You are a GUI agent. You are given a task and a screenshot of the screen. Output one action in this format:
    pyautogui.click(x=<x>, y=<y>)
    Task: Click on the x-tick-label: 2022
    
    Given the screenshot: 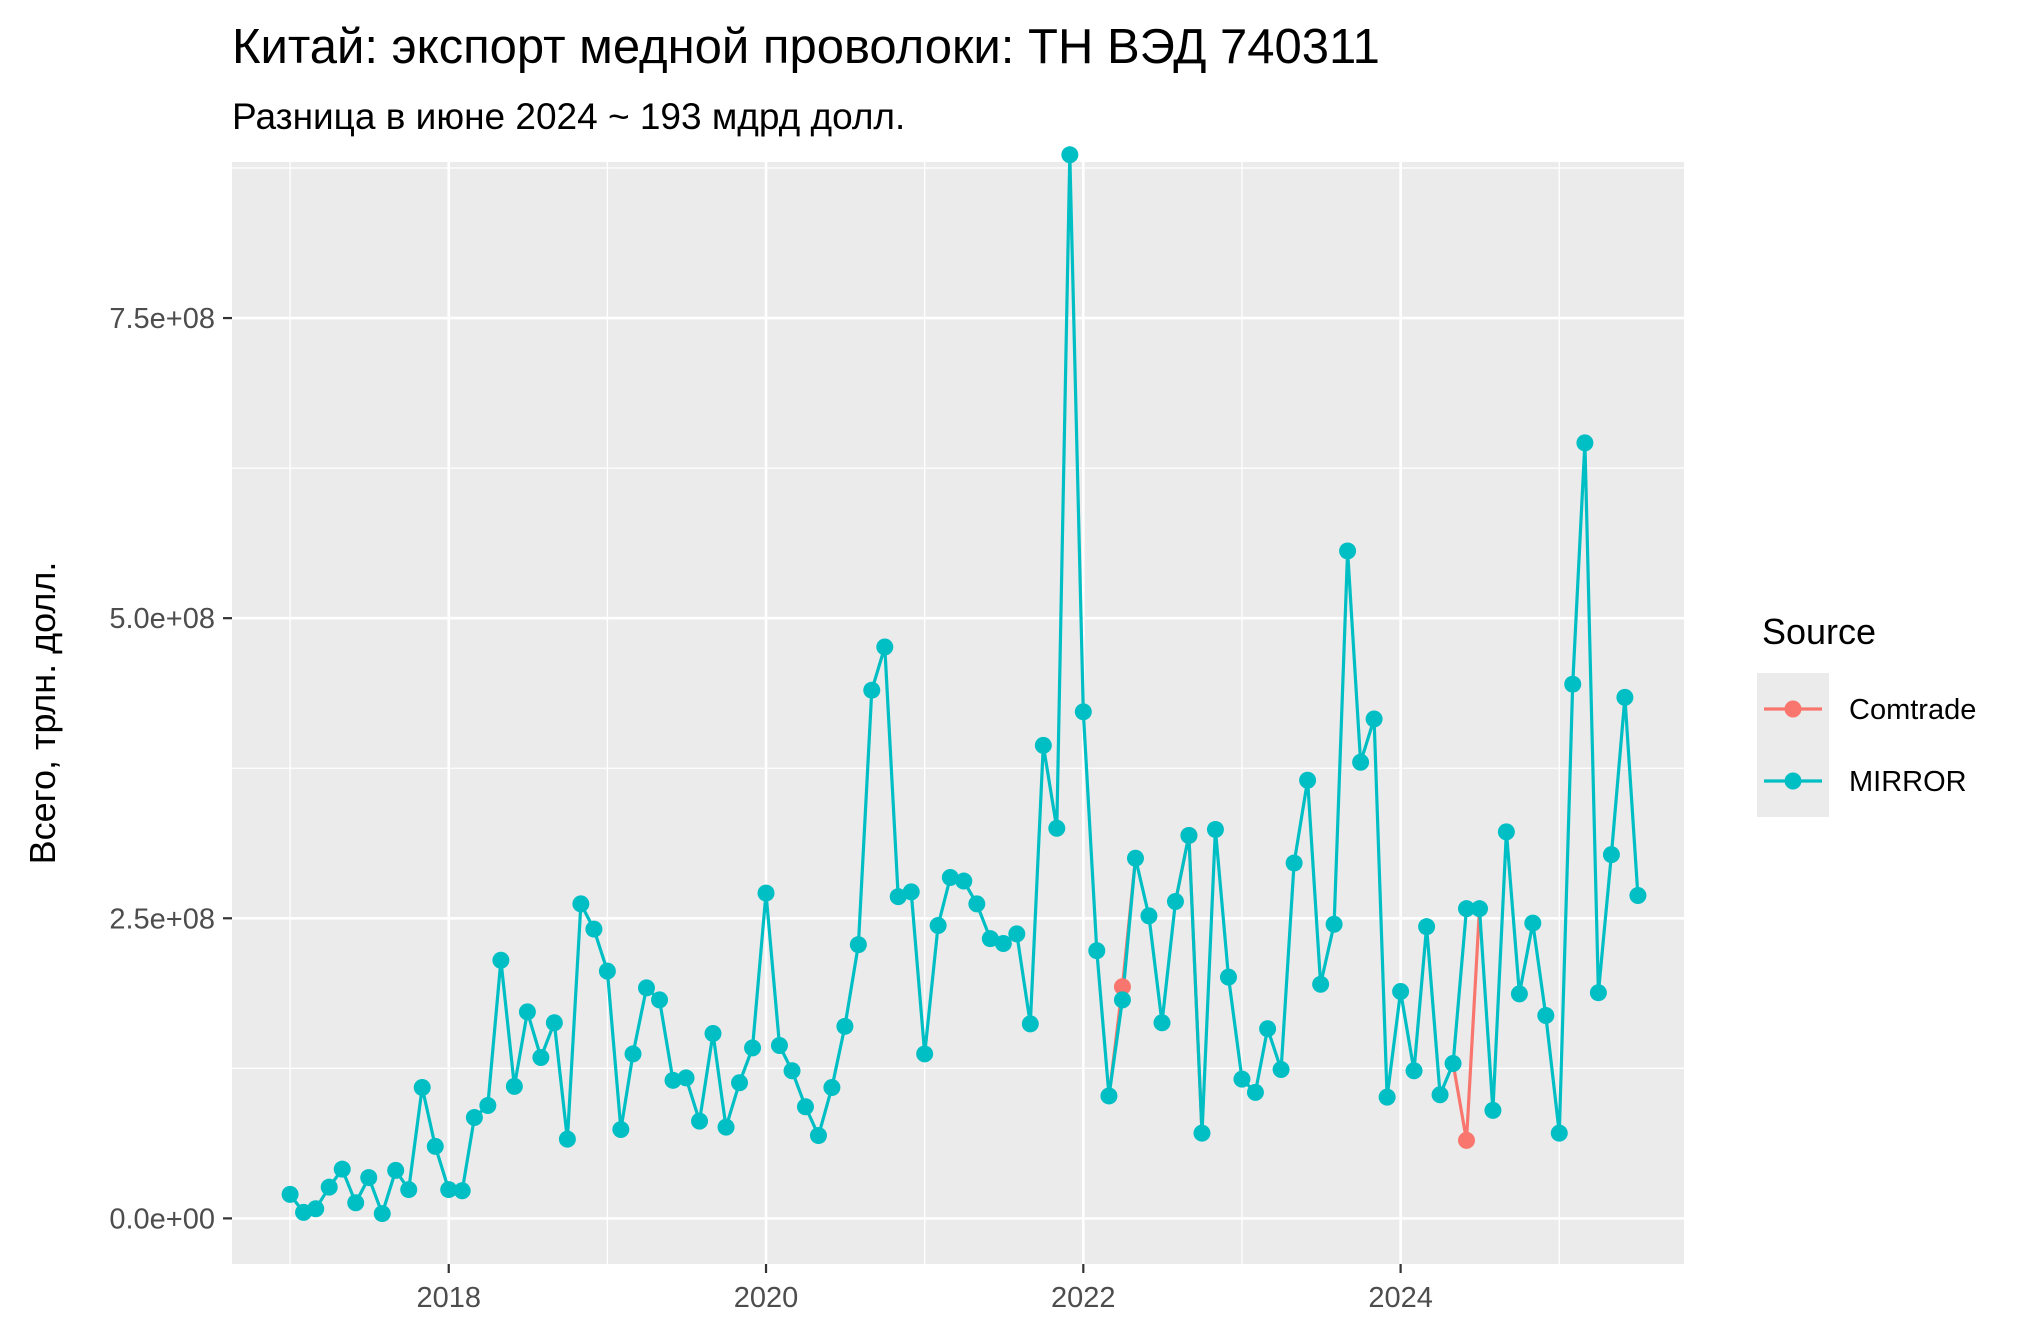 What is the action you would take?
    pyautogui.click(x=1083, y=1298)
    